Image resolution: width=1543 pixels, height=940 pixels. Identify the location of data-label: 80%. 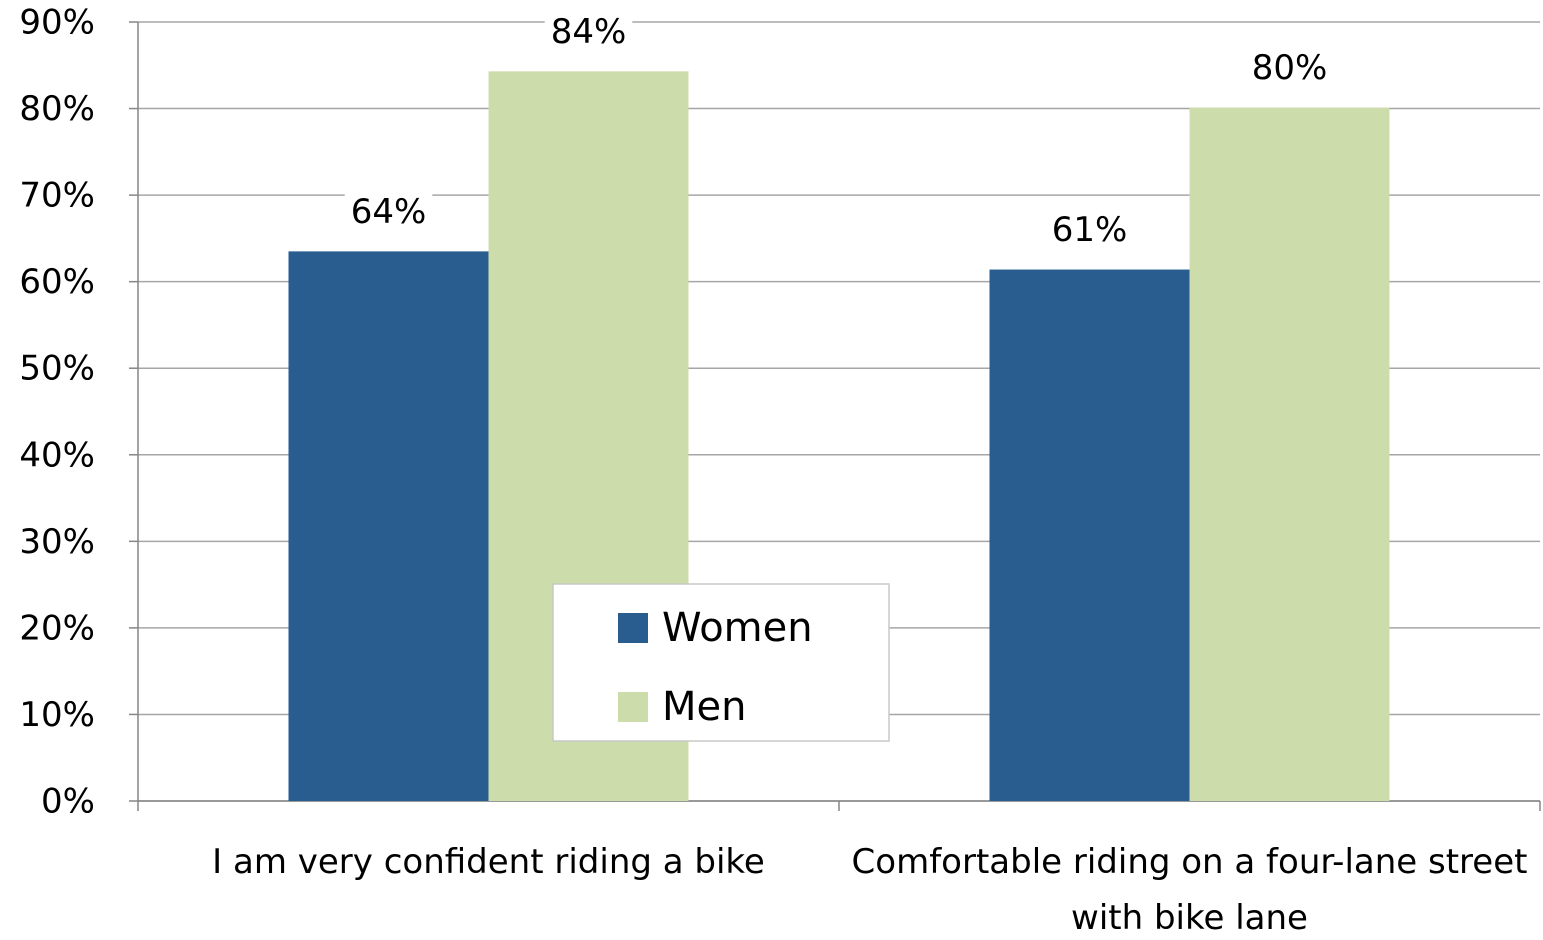
(1290, 68).